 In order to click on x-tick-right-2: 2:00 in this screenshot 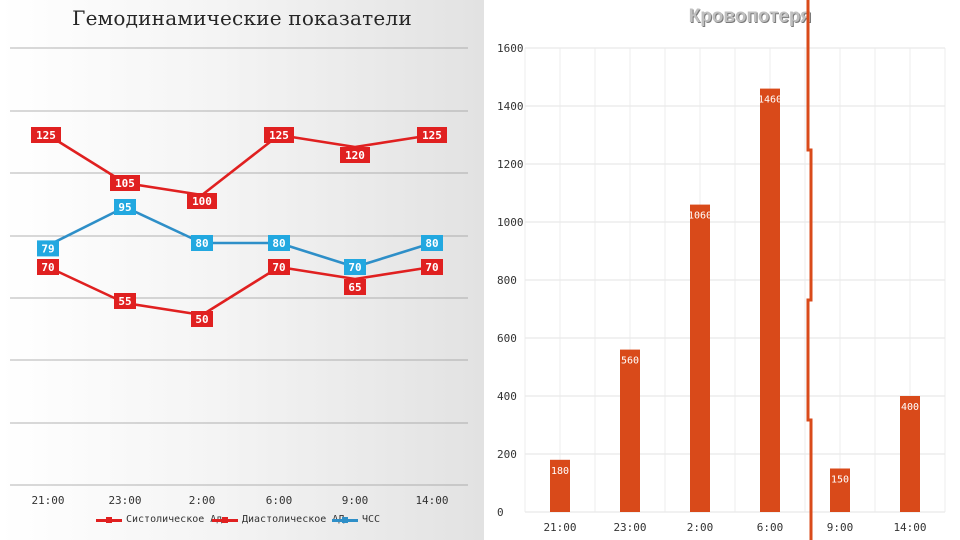, I will do `click(700, 527)`.